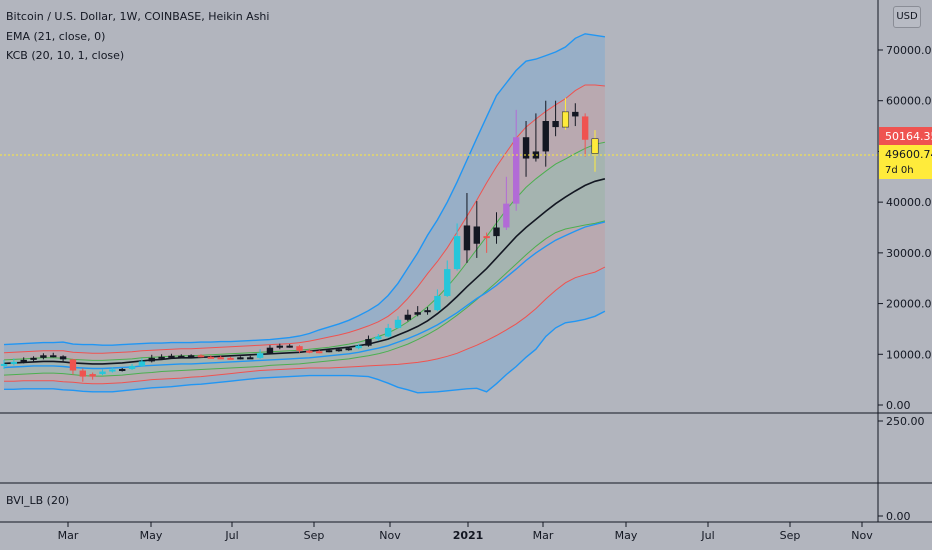 The image size is (932, 550). What do you see at coordinates (65, 55) in the screenshot?
I see `kcb-legend: KCB (20, 10, 1, close)` at bounding box center [65, 55].